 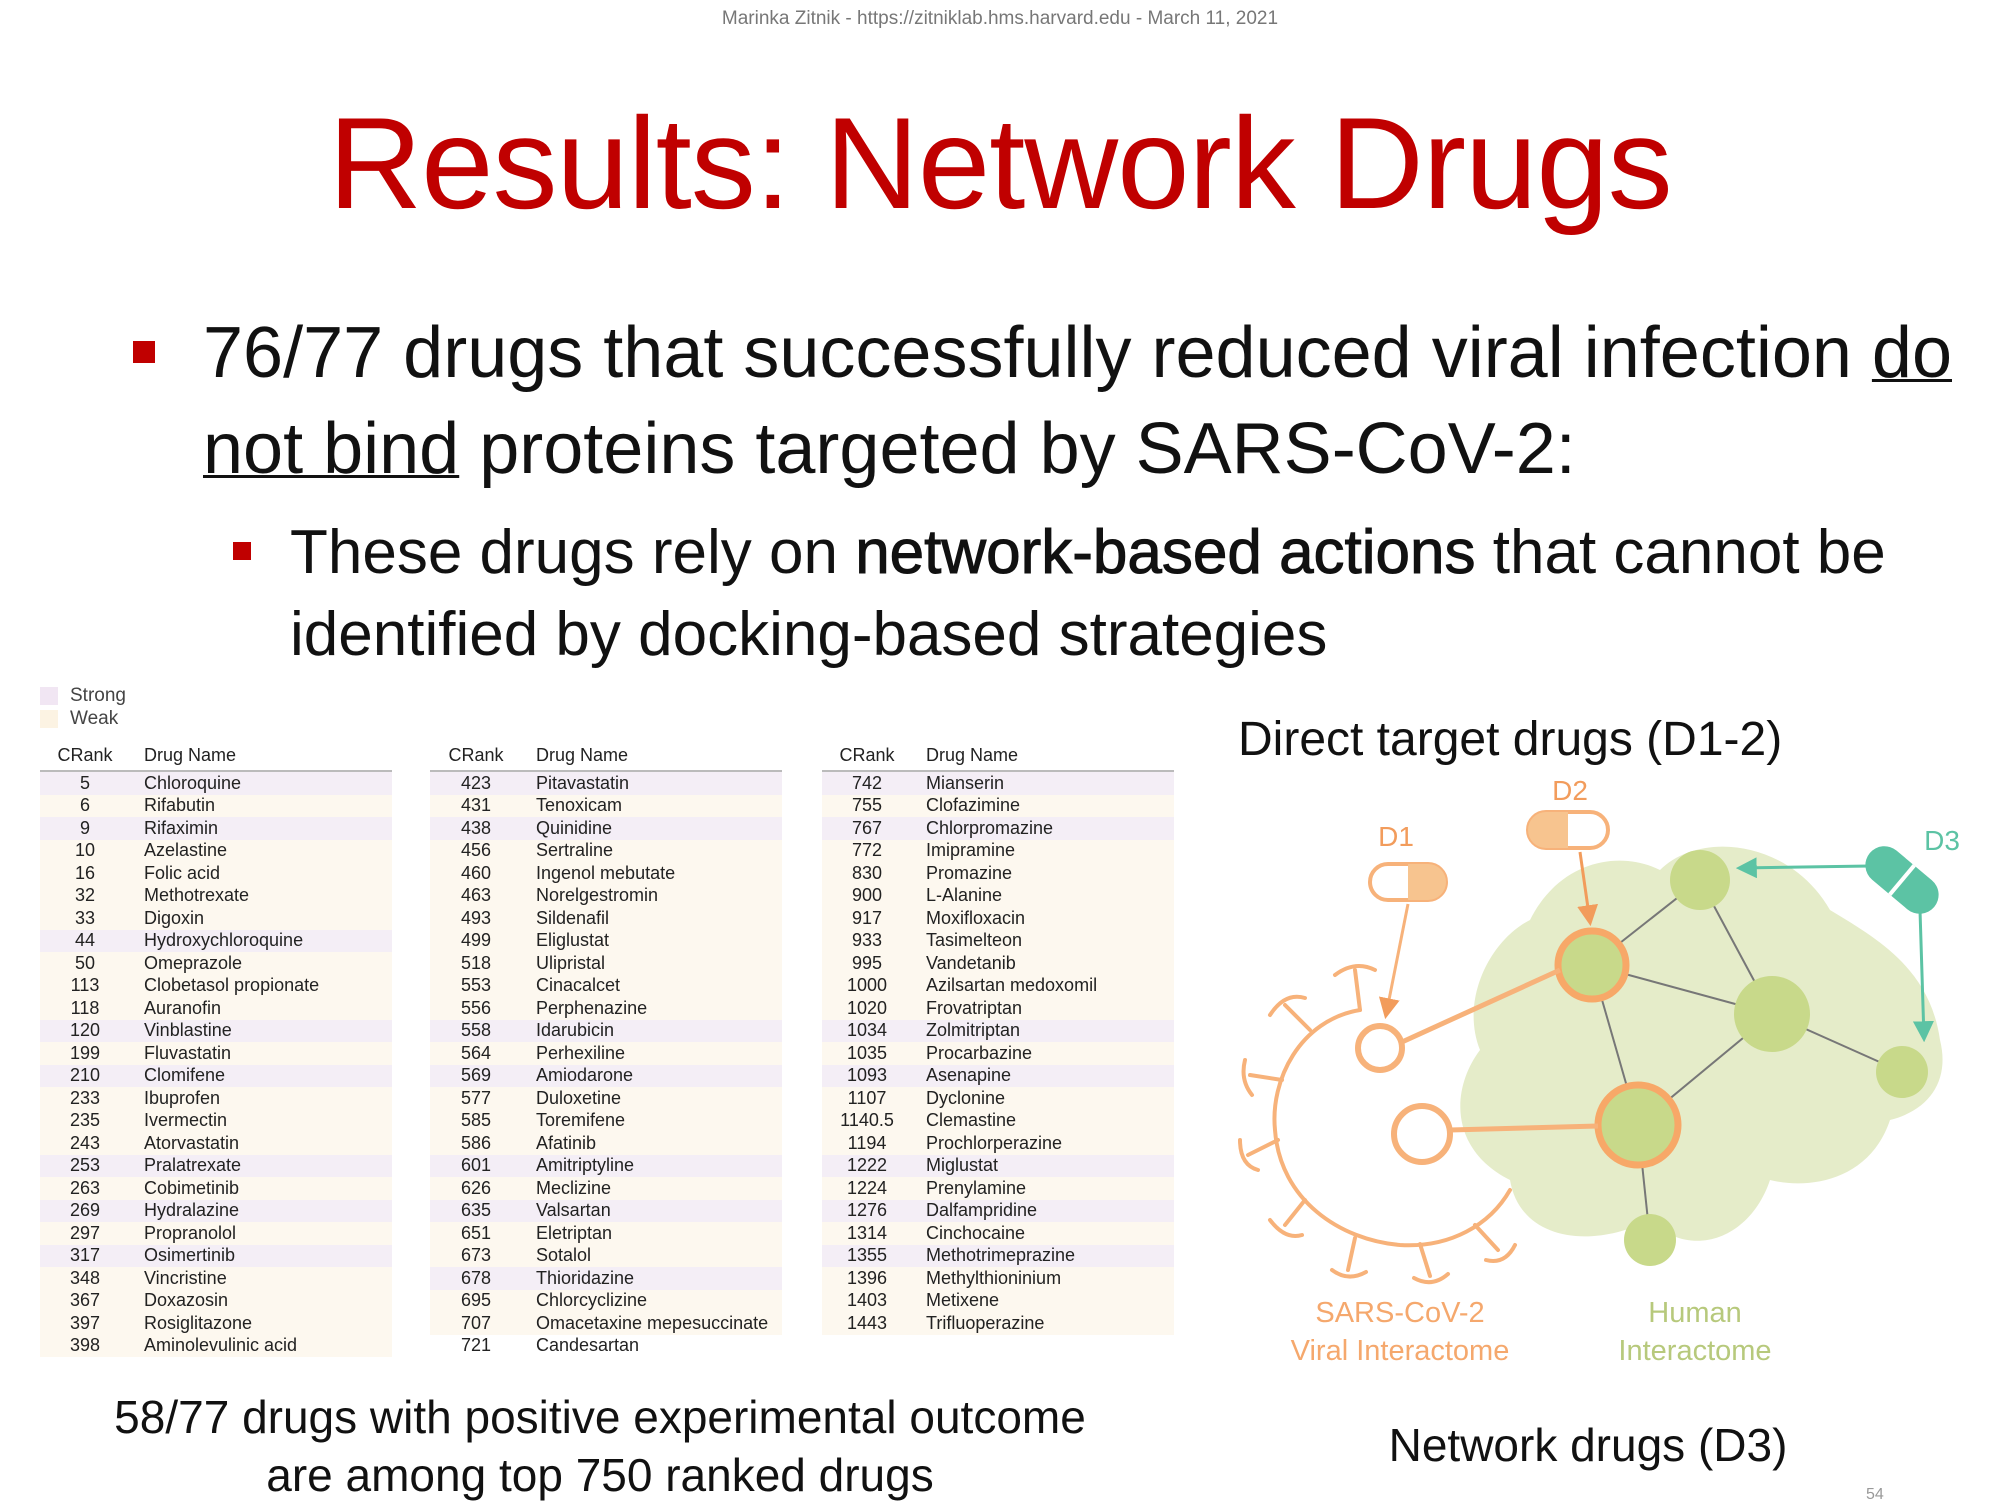 I want to click on table-row: 558 Idarubicin, so click(x=606, y=1030).